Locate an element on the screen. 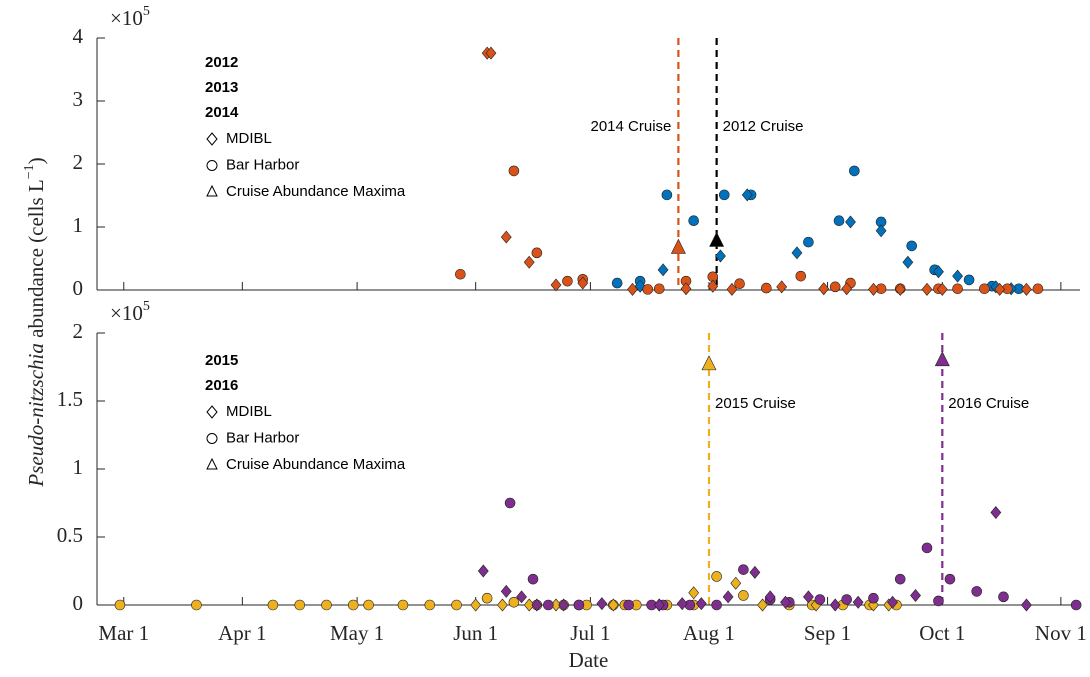 Image resolution: width=1090 pixels, height=677 pixels. legend-label: MDIBL is located at coordinates (249, 138).